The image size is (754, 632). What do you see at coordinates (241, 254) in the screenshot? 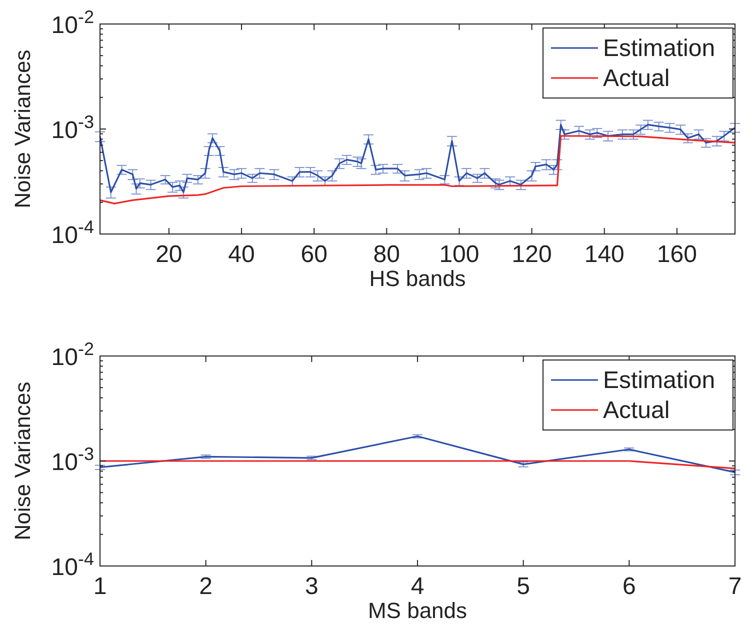
I see `x-tick-label: 40` at bounding box center [241, 254].